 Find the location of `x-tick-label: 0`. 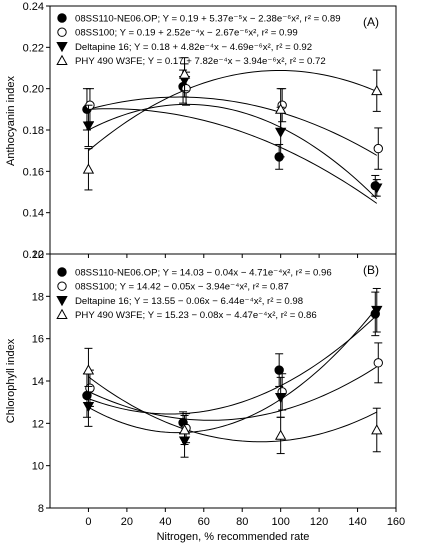

x-tick-label: 0 is located at coordinates (88, 522).